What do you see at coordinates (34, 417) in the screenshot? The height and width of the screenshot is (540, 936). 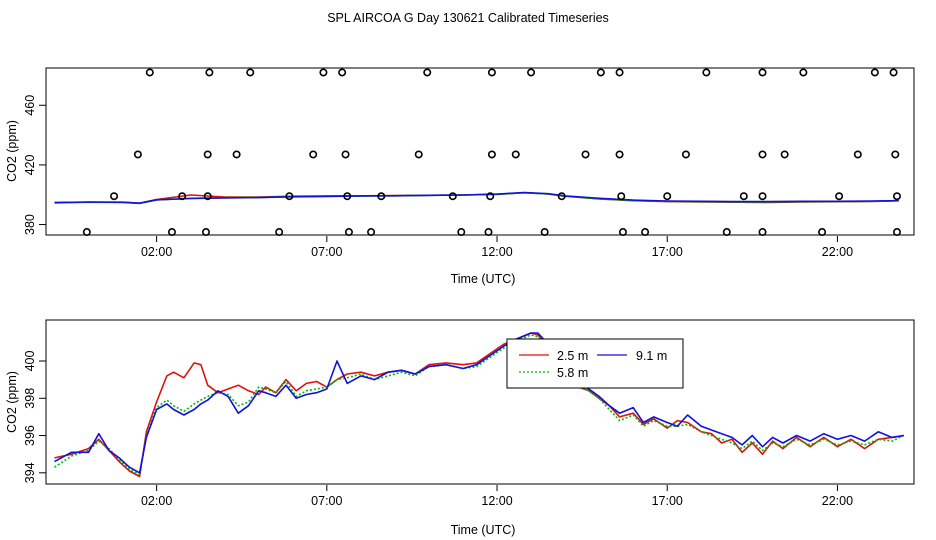 I see `bottom-y-axis: 394 396 398 400` at bounding box center [34, 417].